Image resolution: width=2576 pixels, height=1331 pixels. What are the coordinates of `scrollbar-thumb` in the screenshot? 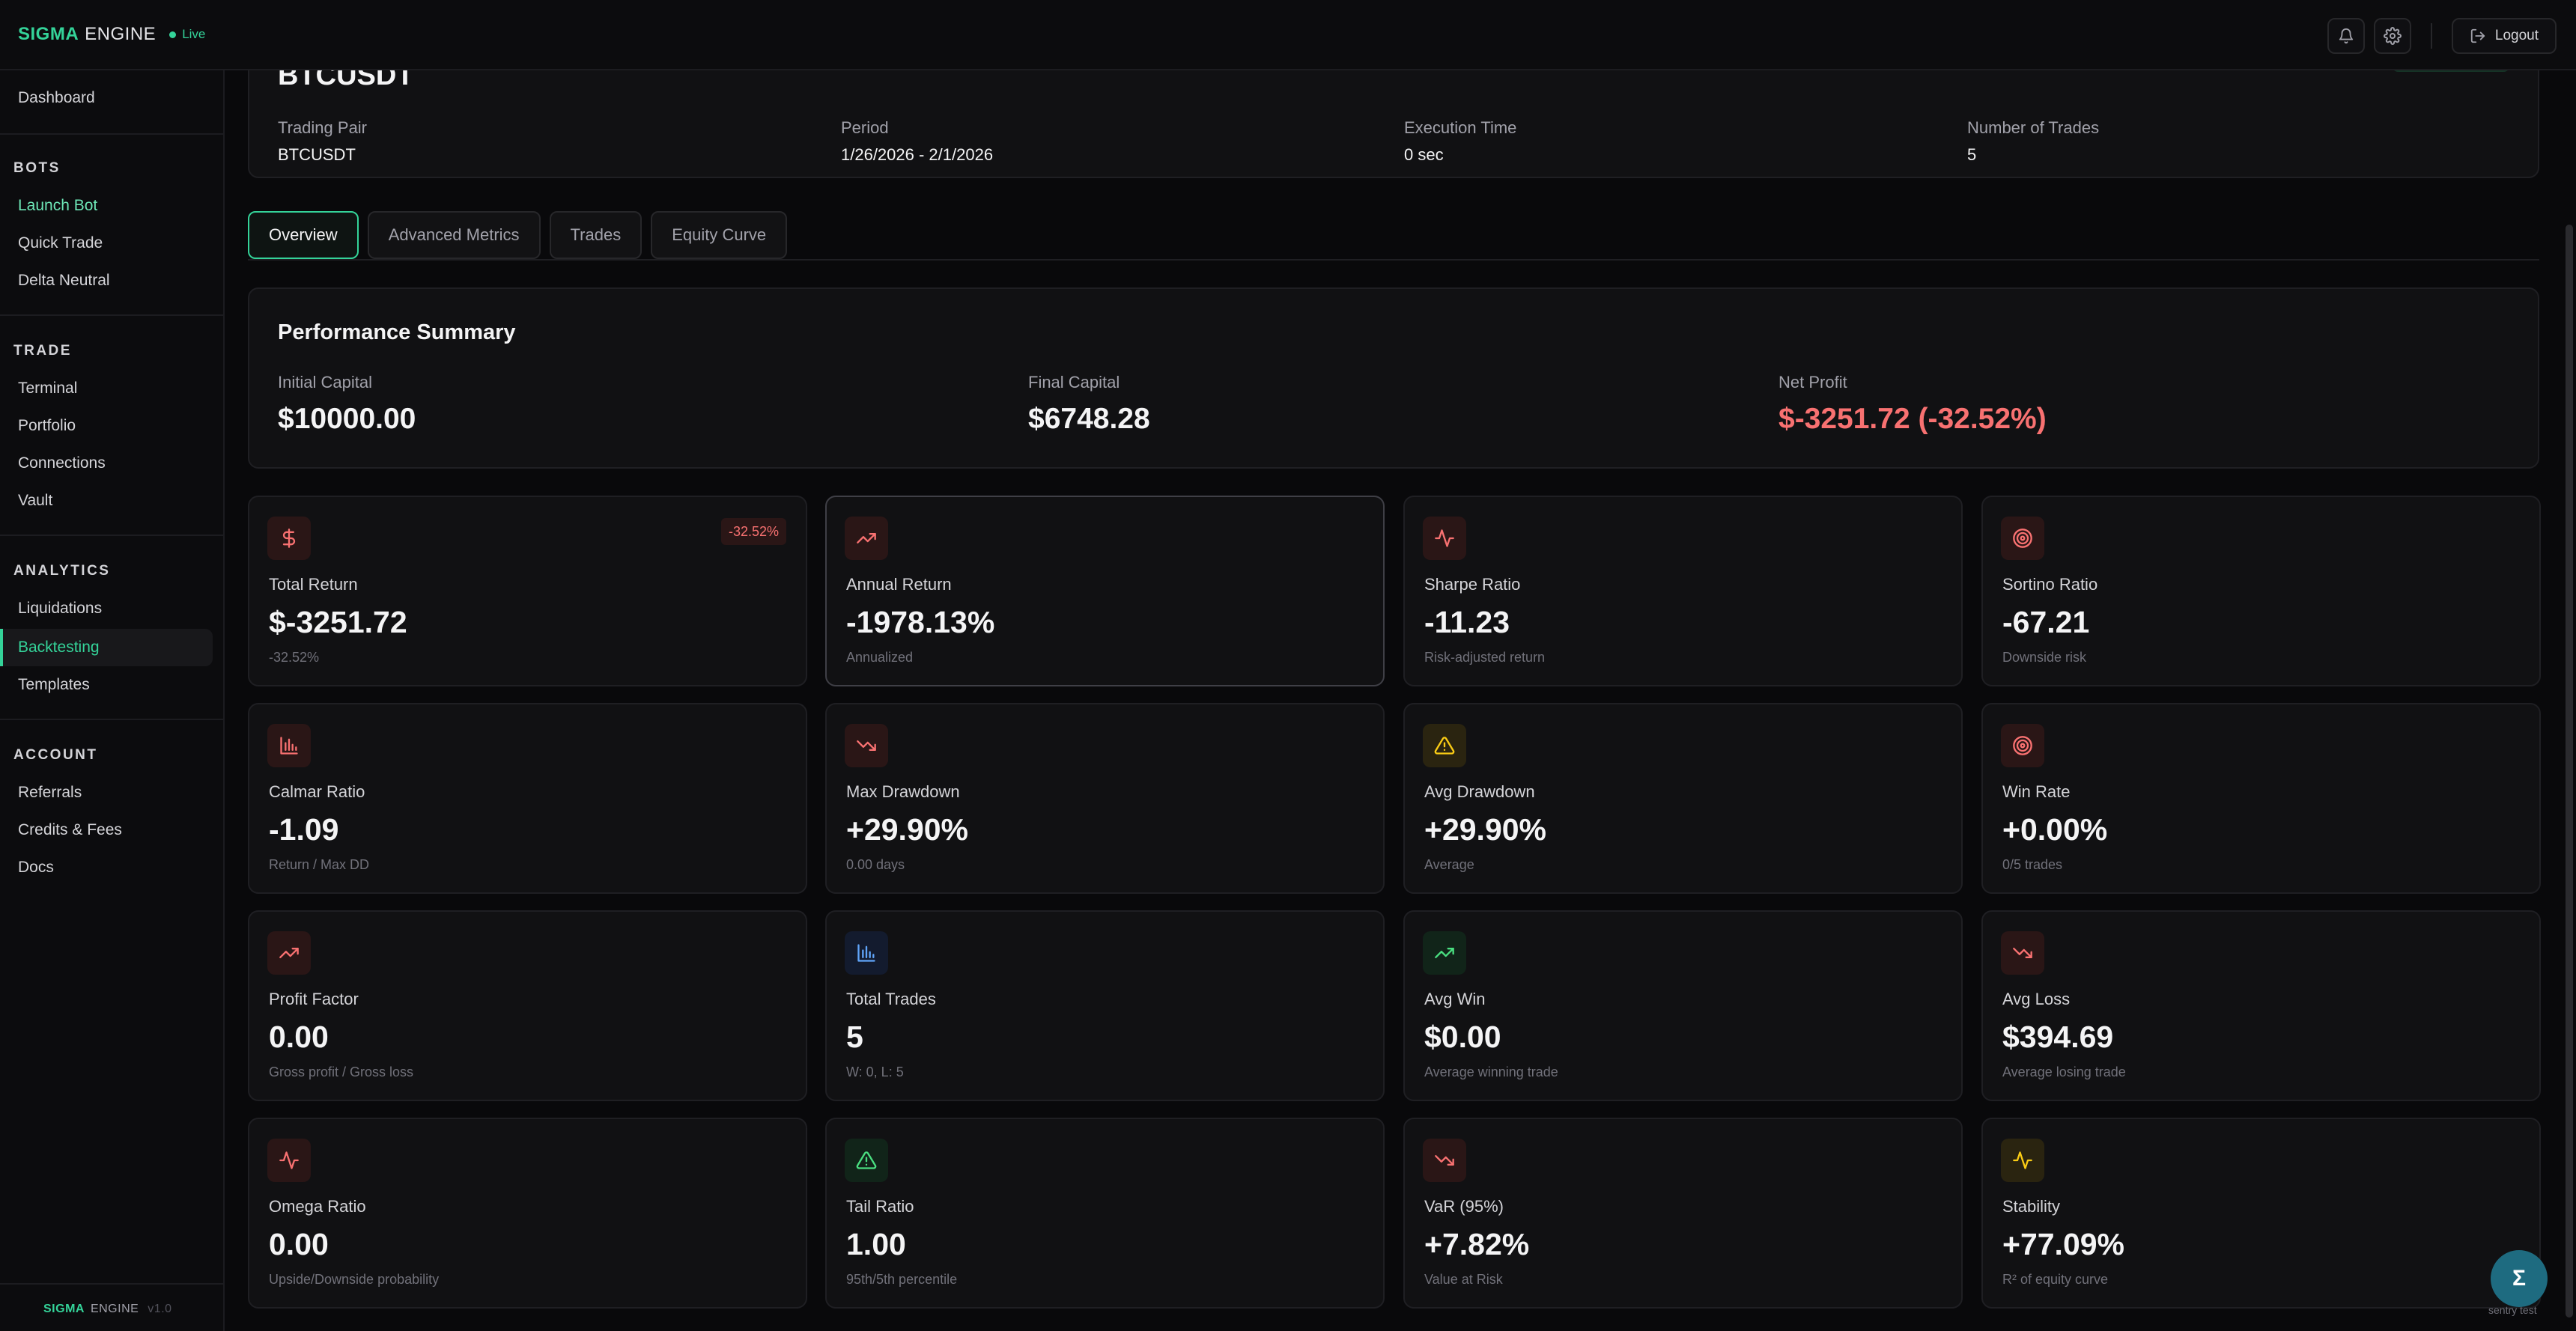 It's located at (2569, 771).